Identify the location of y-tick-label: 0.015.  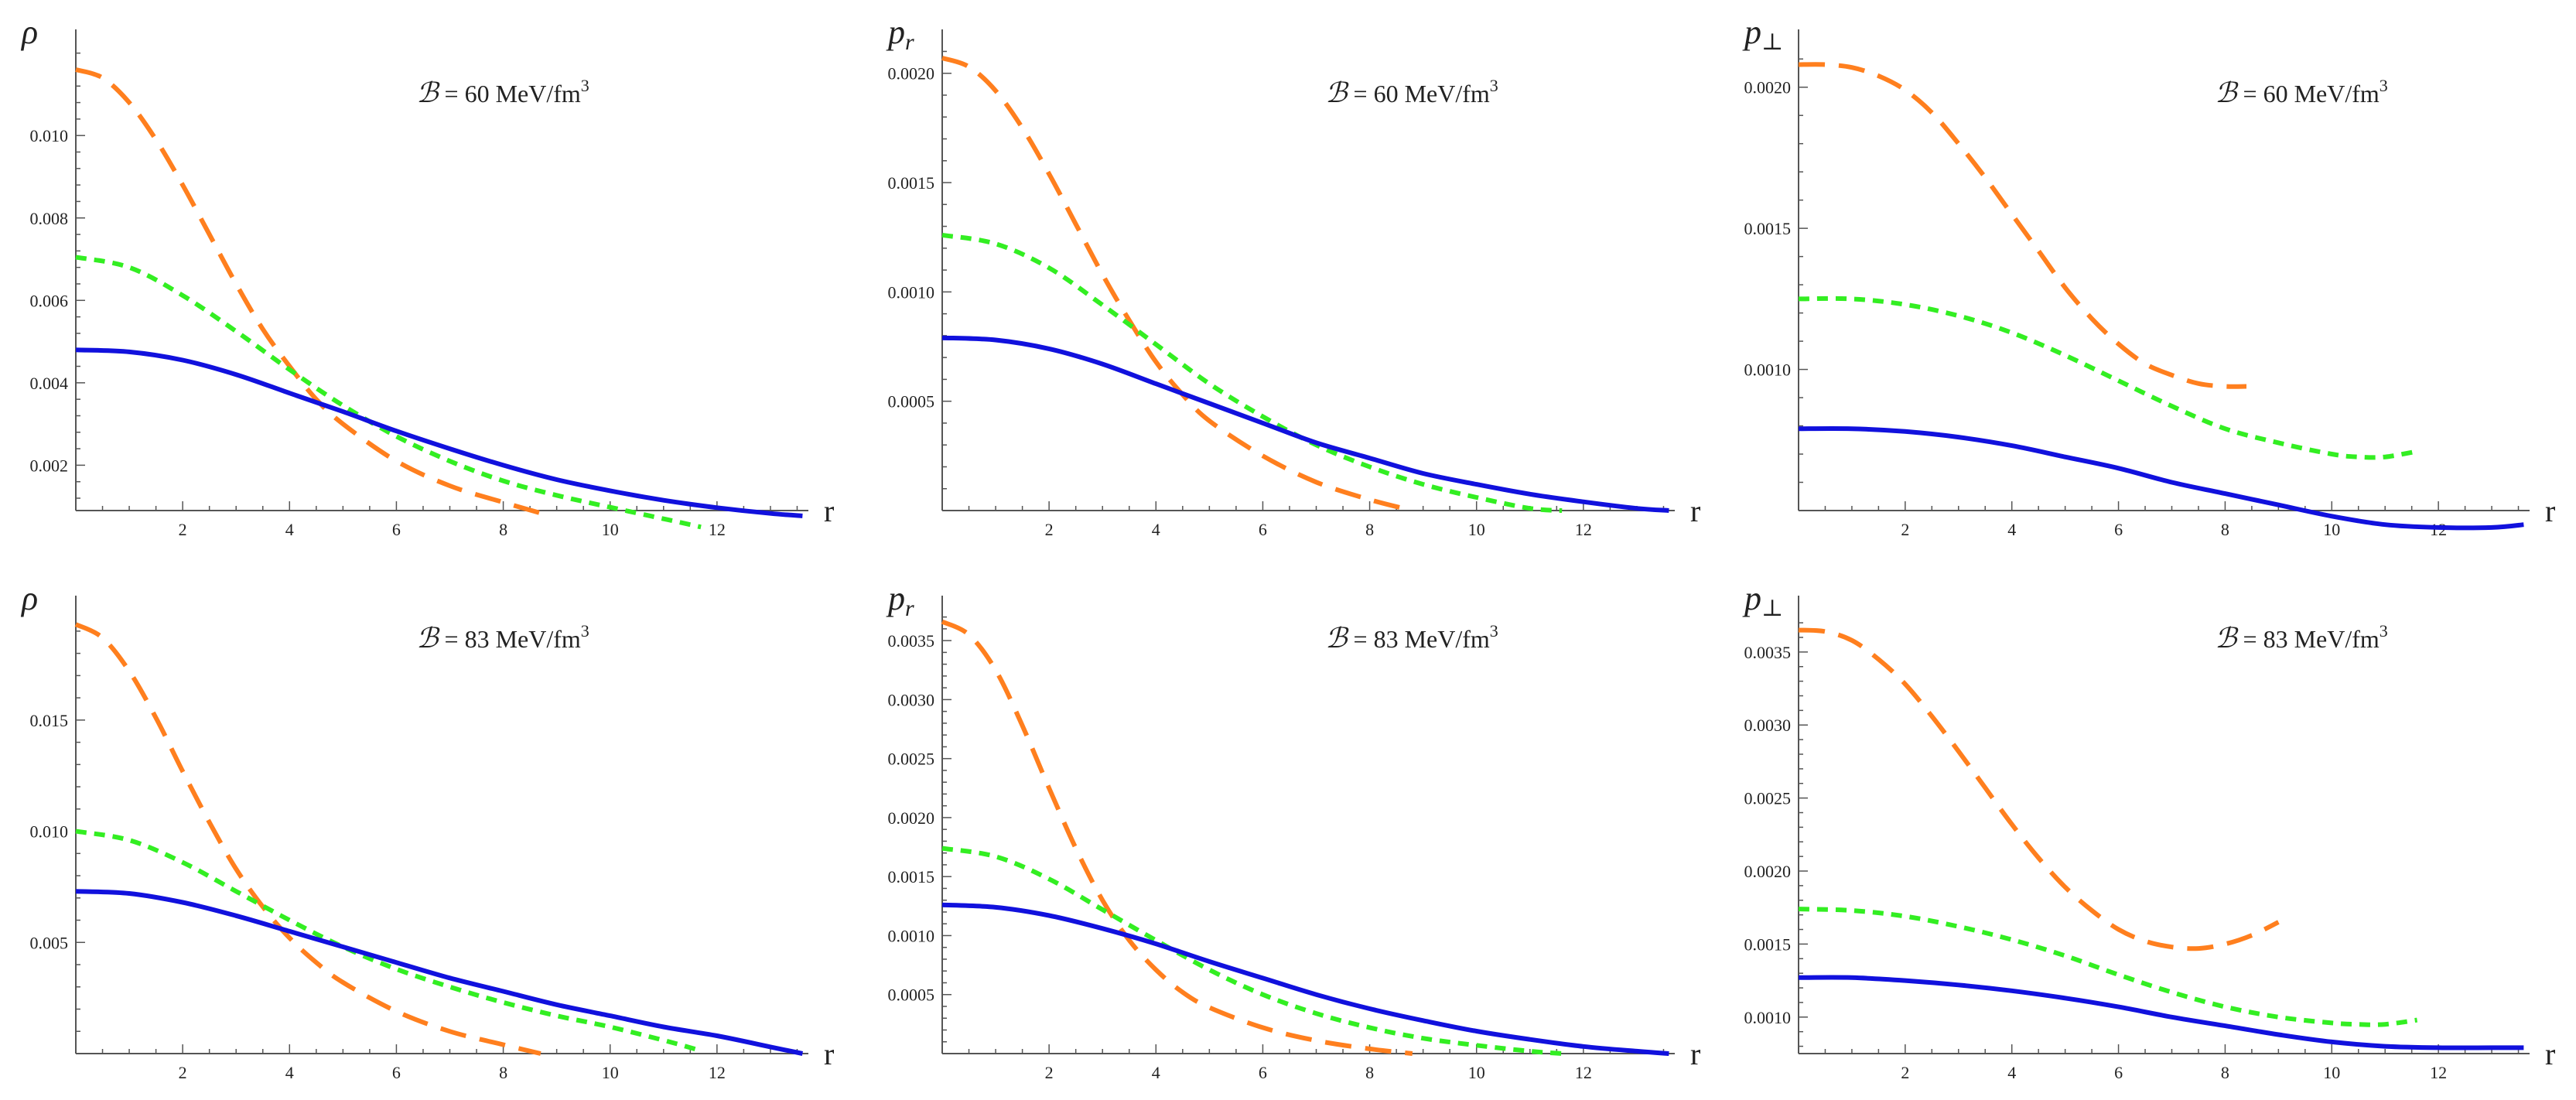
(49, 720).